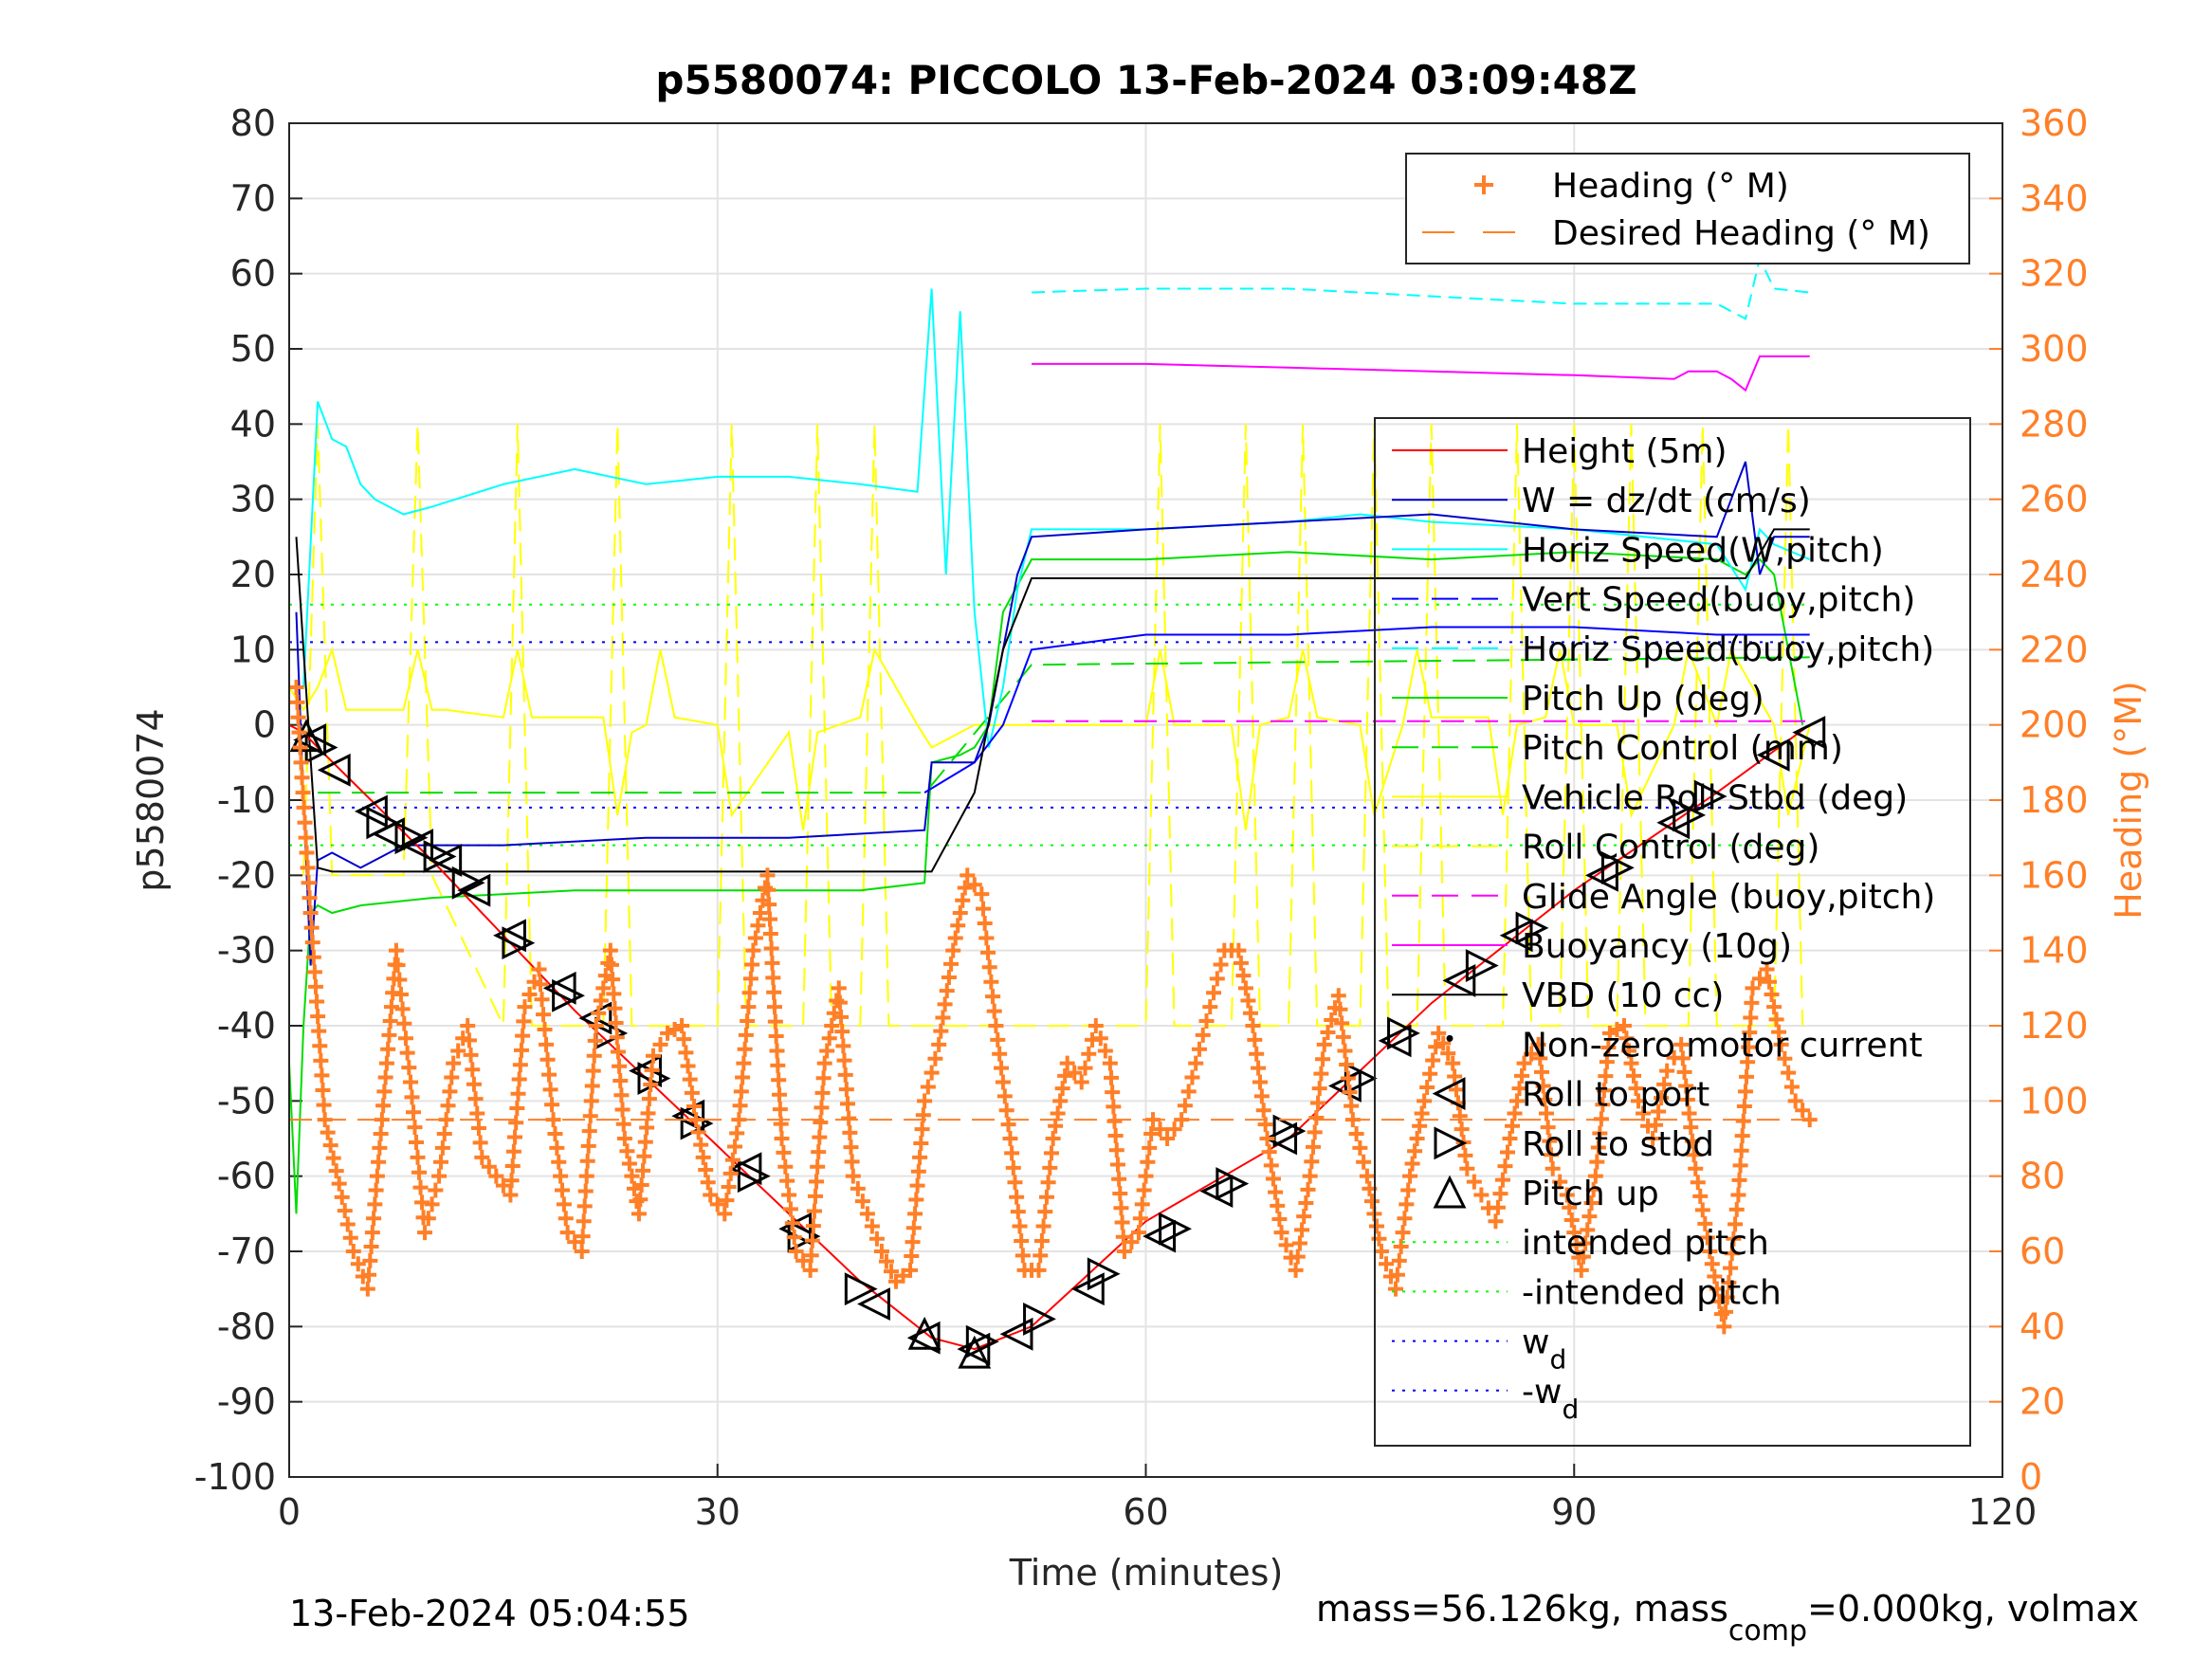 This screenshot has width=2212, height=1659. Describe the element at coordinates (253, 123) in the screenshot. I see `y-tick-label: 80` at that location.